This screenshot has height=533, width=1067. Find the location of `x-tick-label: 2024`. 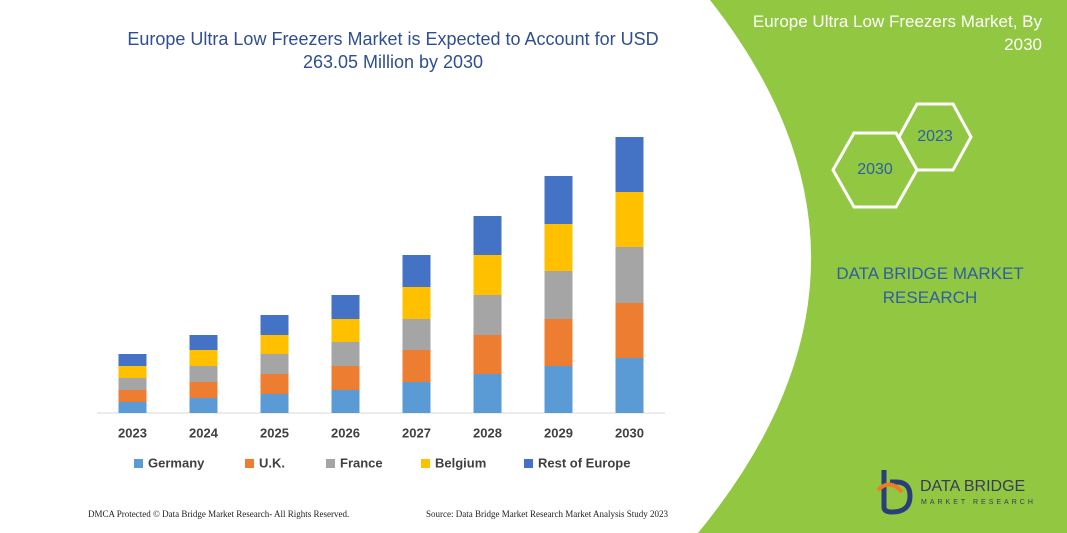

x-tick-label: 2024 is located at coordinates (204, 432).